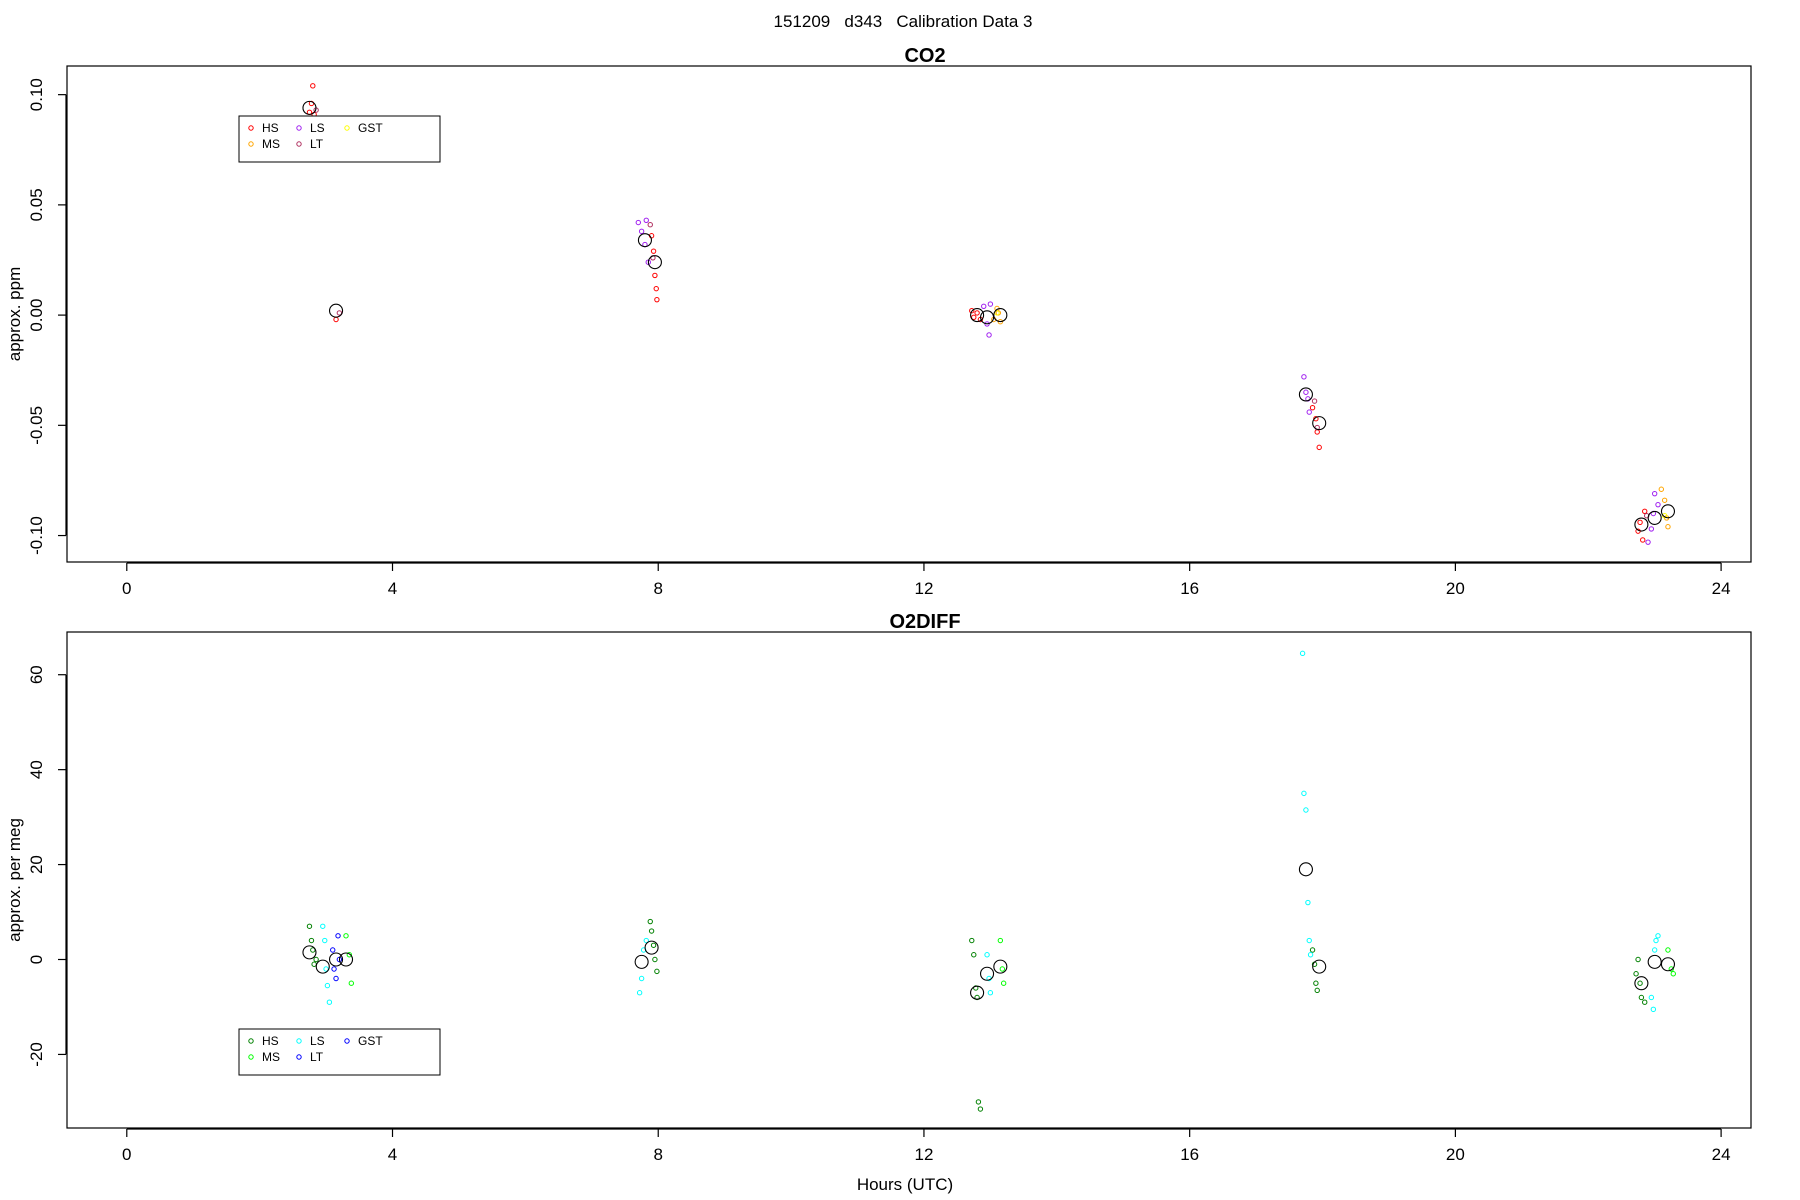  Describe the element at coordinates (392, 588) in the screenshot. I see `x-tick-label: 4` at that location.